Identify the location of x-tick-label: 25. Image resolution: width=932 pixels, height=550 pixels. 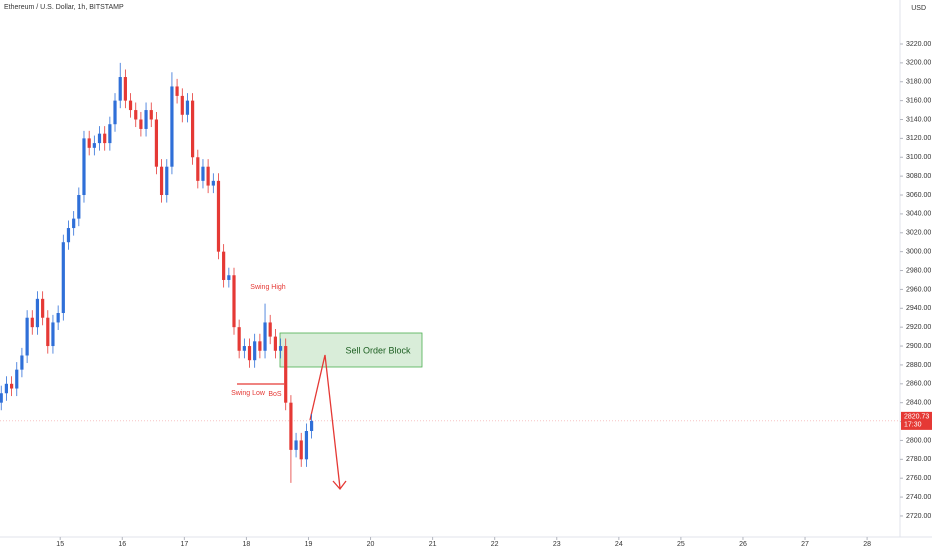
(681, 544).